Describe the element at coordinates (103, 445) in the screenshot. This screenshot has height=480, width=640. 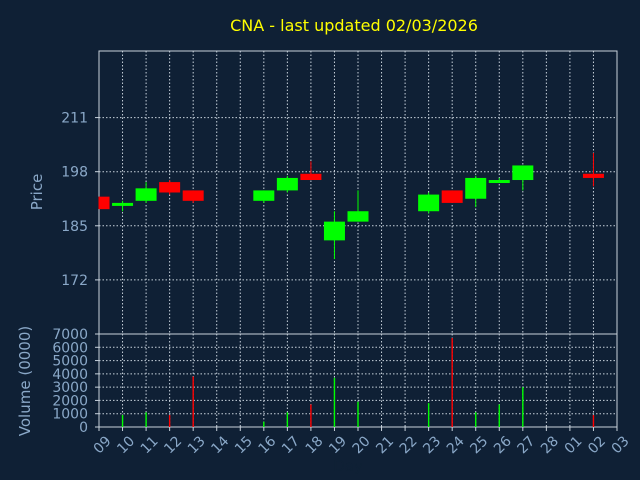
I see `day-tick-label: 09` at that location.